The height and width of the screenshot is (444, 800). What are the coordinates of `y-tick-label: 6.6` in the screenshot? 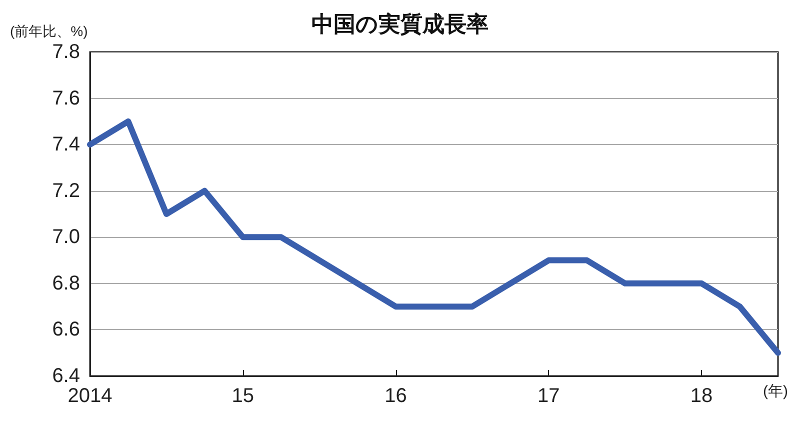 It's located at (66, 329).